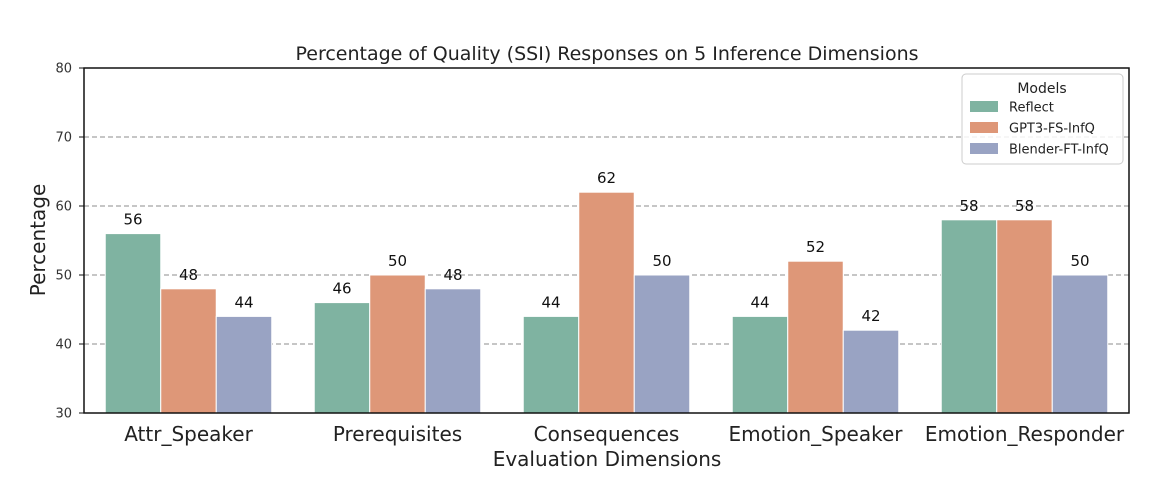  I want to click on bar-value-label: 42, so click(870, 316).